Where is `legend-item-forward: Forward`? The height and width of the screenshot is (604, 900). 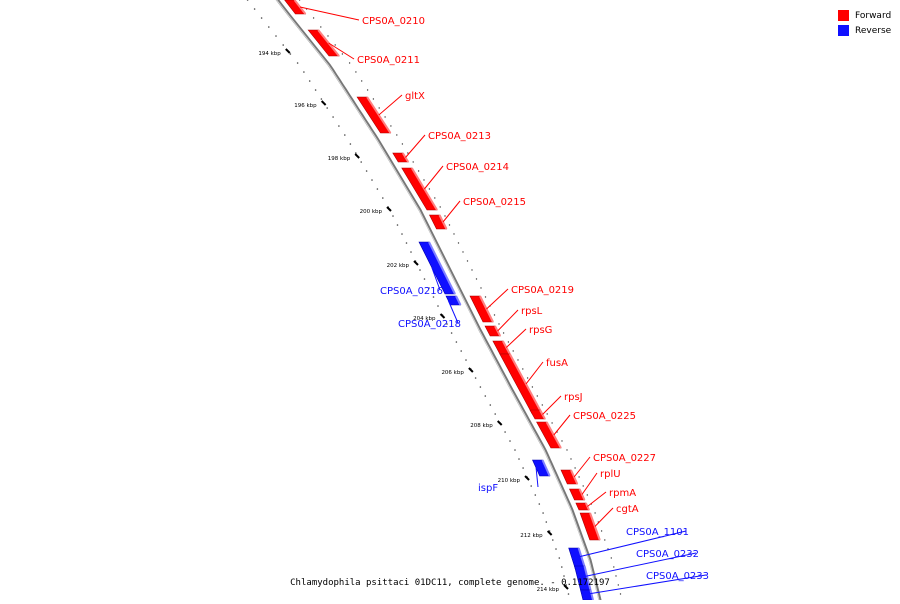
legend-item-forward: Forward is located at coordinates (864, 15).